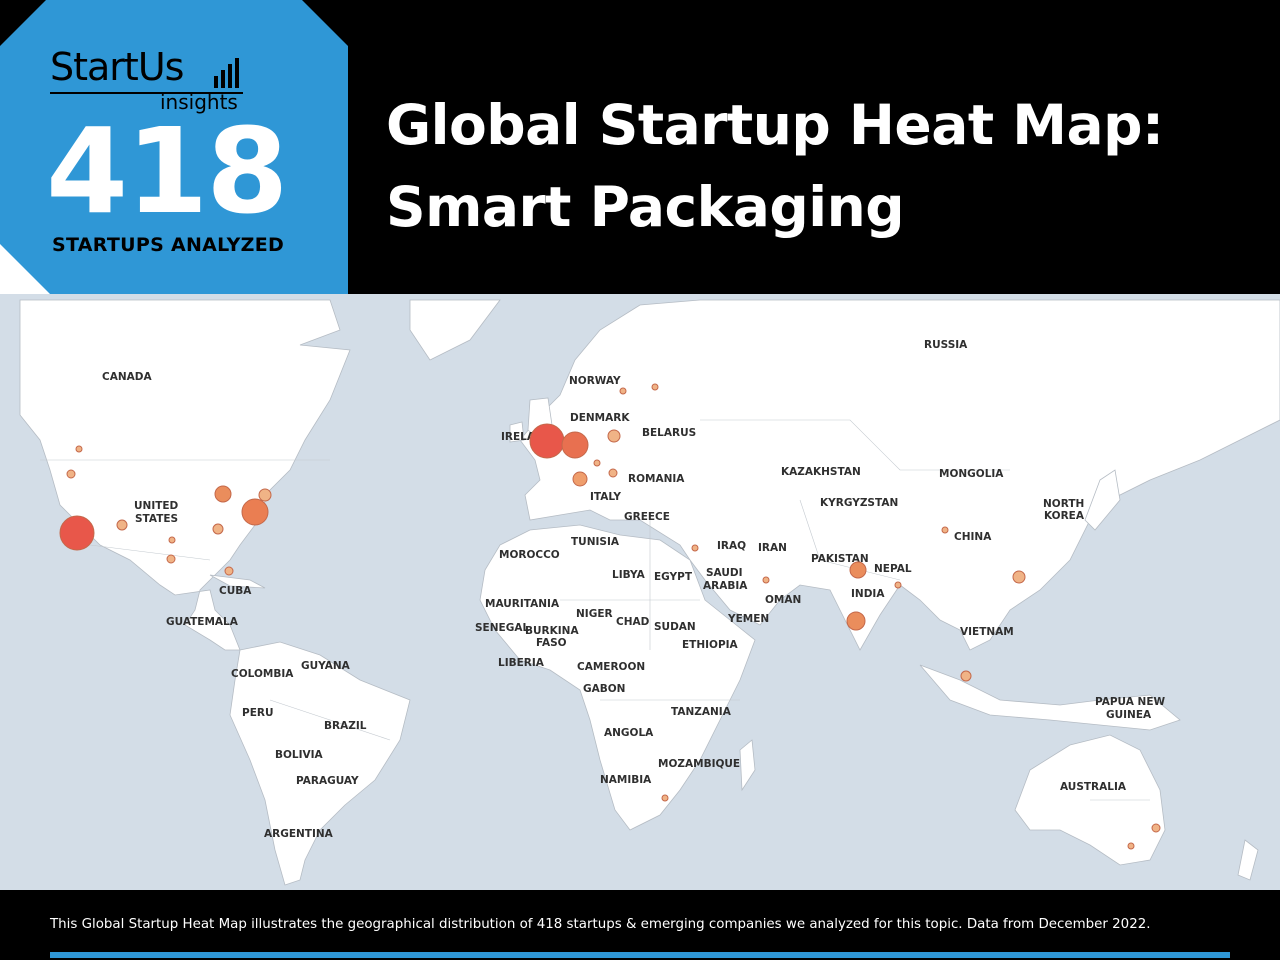 This screenshot has height=960, width=1280. Describe the element at coordinates (522, 604) in the screenshot. I see `country-label: MAURITANIA` at that location.